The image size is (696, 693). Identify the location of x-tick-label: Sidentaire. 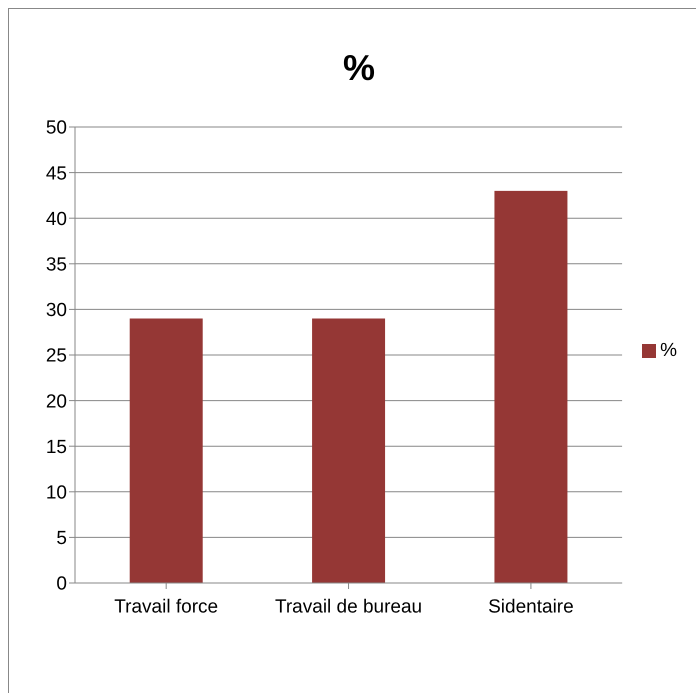
(531, 607).